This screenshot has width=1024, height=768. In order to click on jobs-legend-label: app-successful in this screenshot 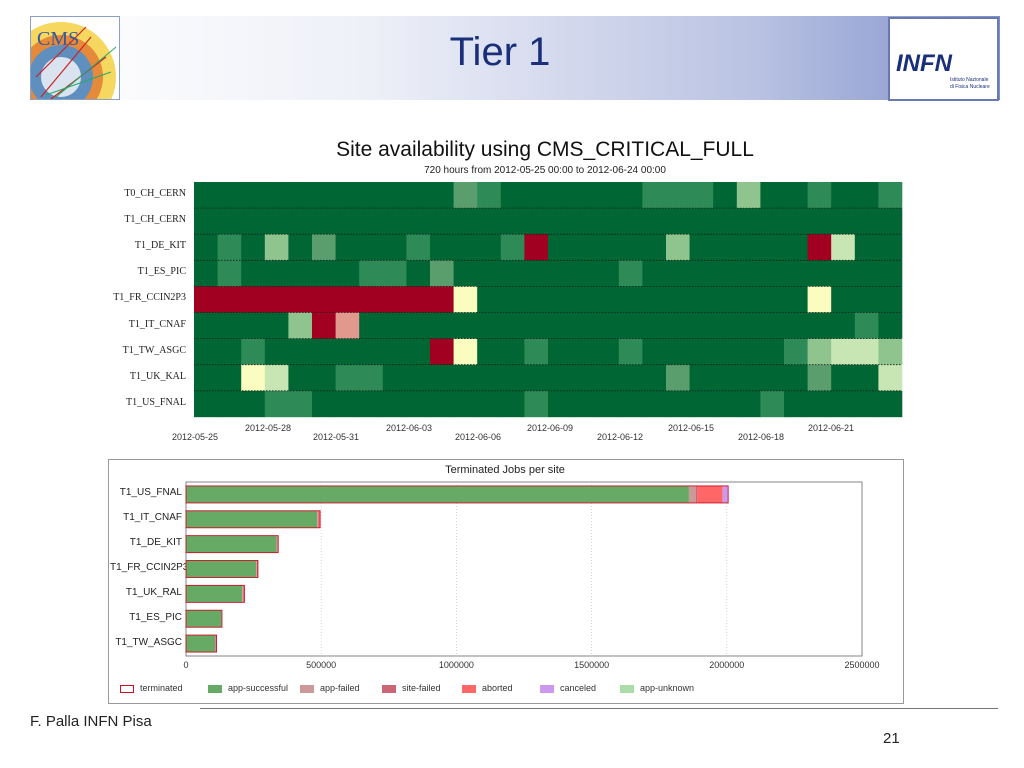, I will do `click(258, 688)`.